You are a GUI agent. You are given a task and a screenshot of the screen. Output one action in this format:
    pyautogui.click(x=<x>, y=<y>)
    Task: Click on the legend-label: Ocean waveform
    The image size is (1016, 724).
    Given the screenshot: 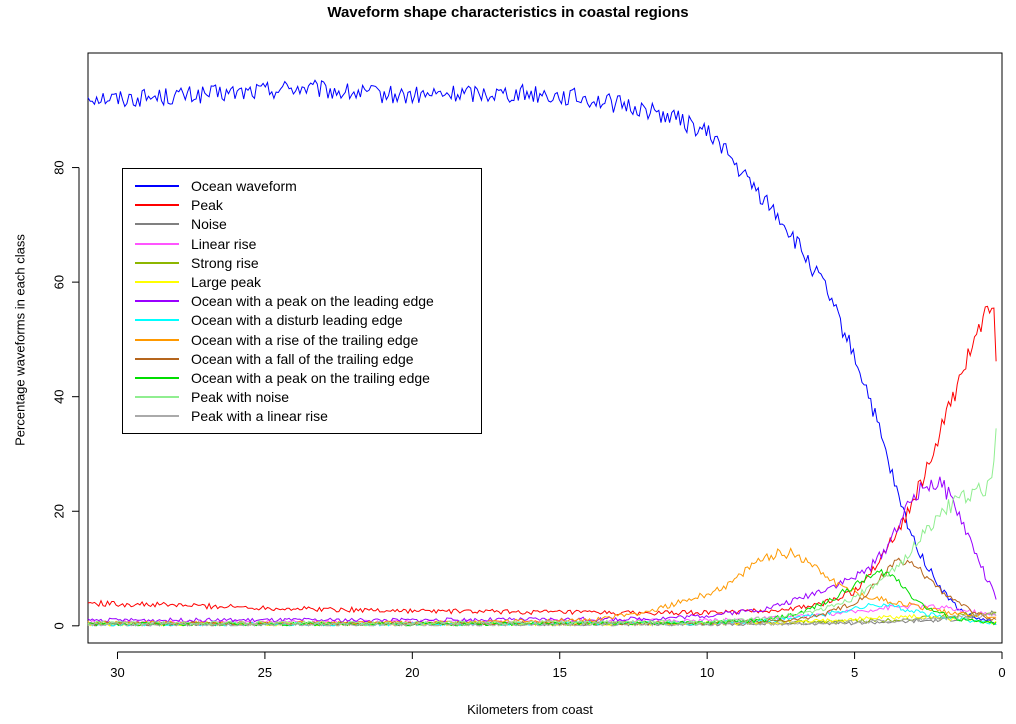 What is the action you would take?
    pyautogui.click(x=244, y=186)
    